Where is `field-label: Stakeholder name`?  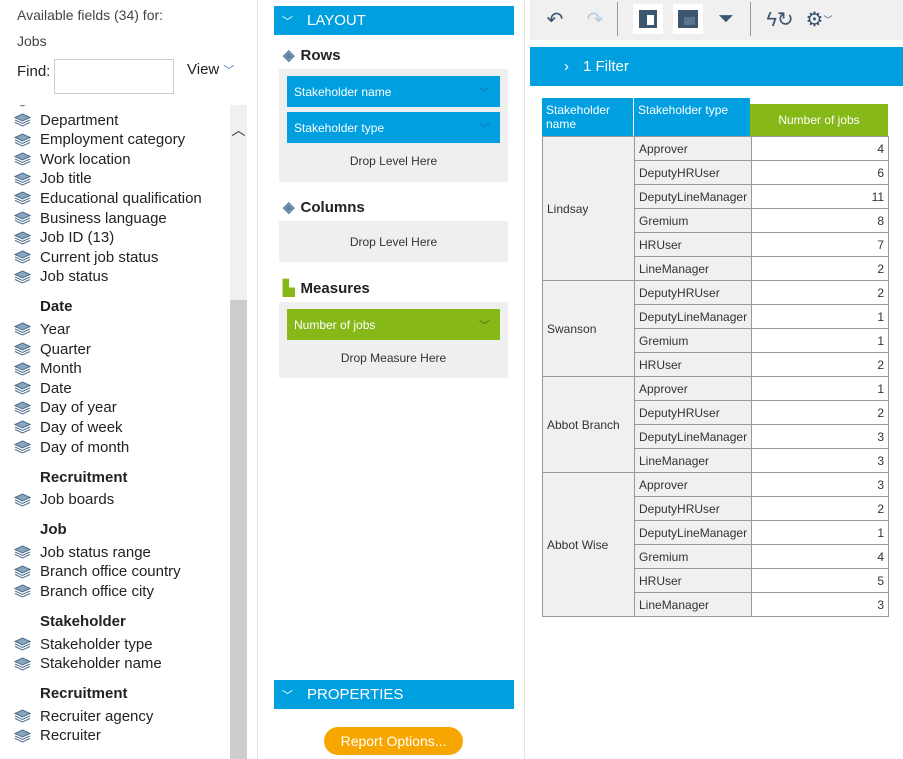 field-label: Stakeholder name is located at coordinates (101, 664).